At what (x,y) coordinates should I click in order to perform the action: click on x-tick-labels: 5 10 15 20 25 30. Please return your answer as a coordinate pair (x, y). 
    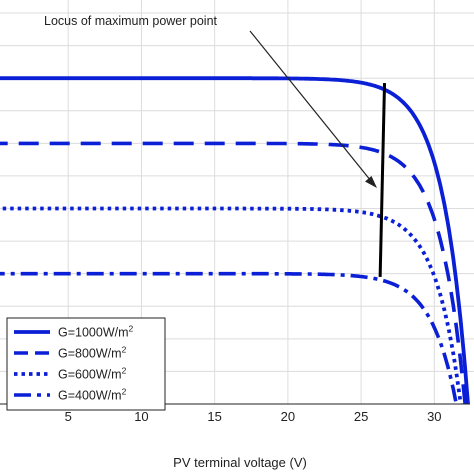
    Looking at the image, I should click on (253, 416).